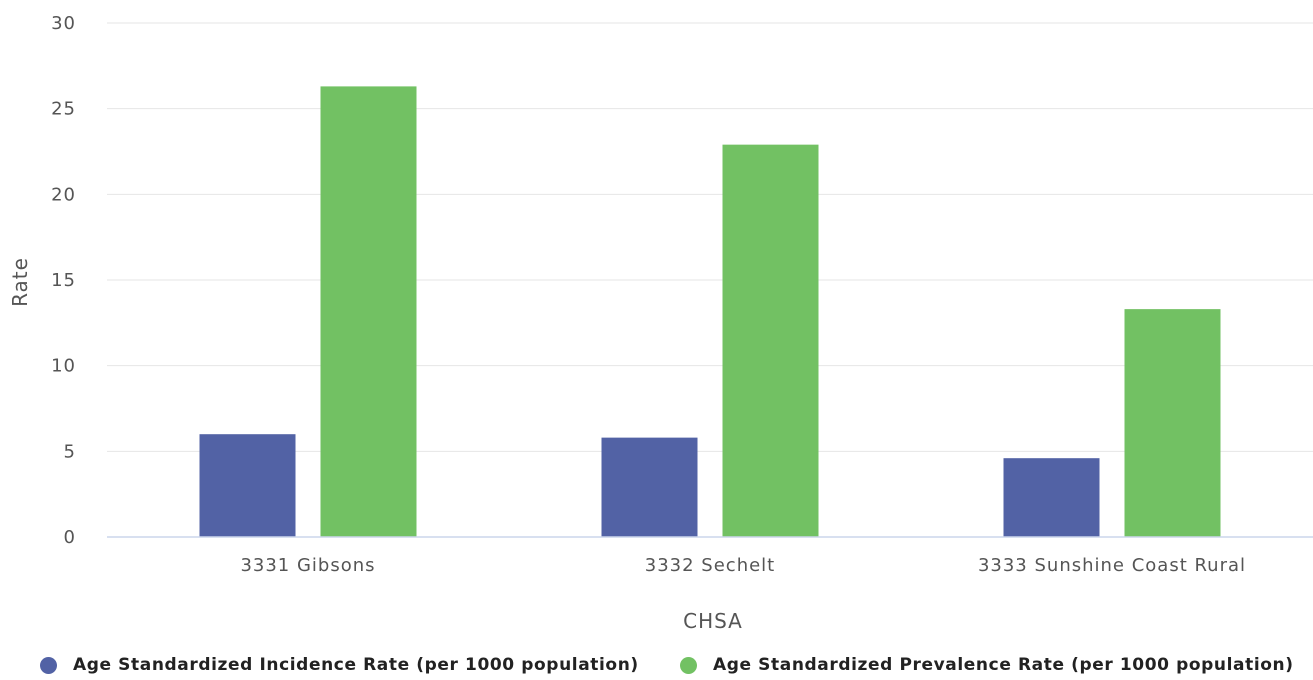 Image resolution: width=1313 pixels, height=680 pixels. What do you see at coordinates (713, 621) in the screenshot?
I see `x-axis-title: CHSA` at bounding box center [713, 621].